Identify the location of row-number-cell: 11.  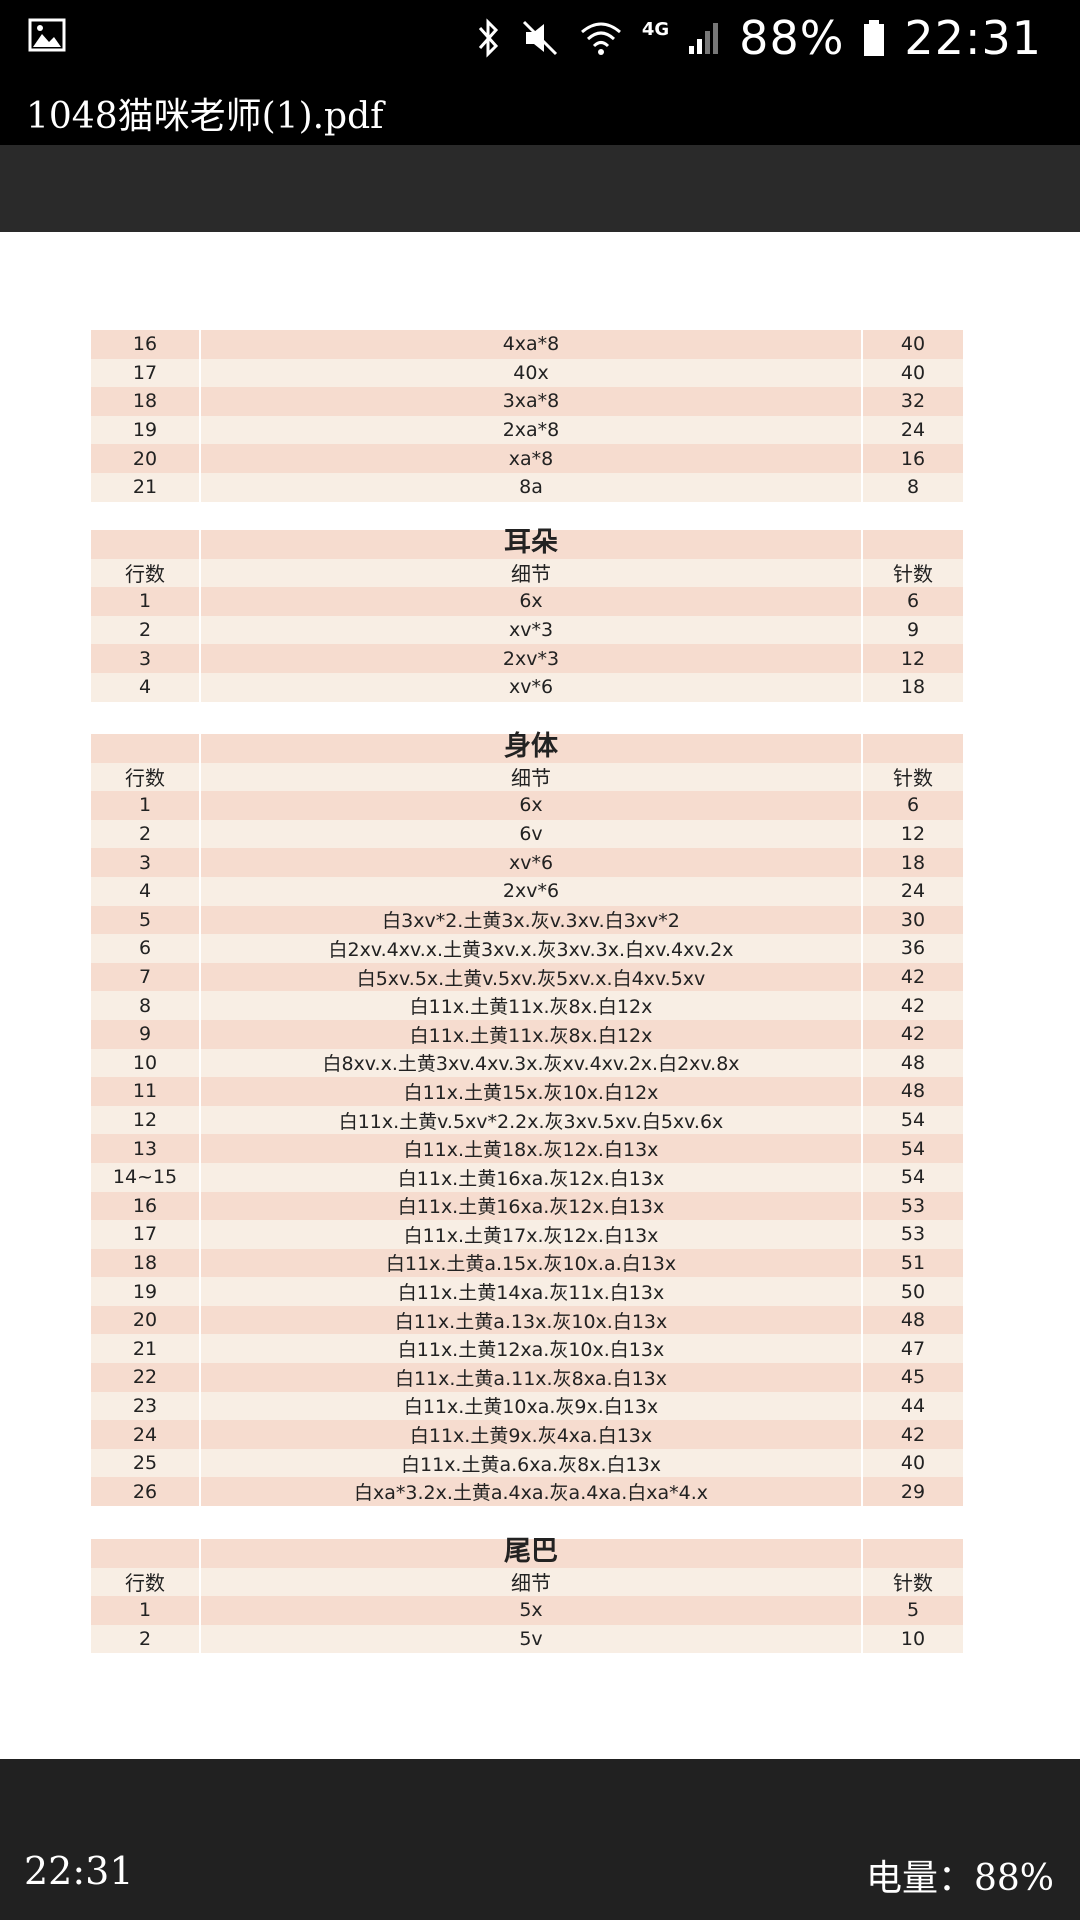
(145, 1091).